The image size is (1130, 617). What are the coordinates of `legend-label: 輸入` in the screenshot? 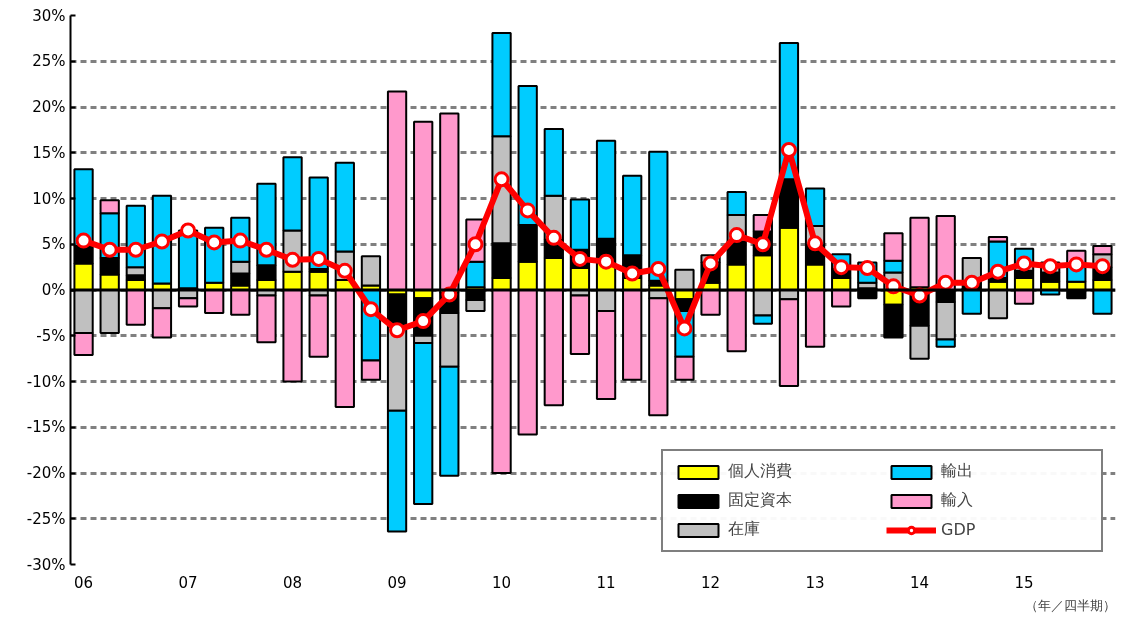 It's located at (957, 500).